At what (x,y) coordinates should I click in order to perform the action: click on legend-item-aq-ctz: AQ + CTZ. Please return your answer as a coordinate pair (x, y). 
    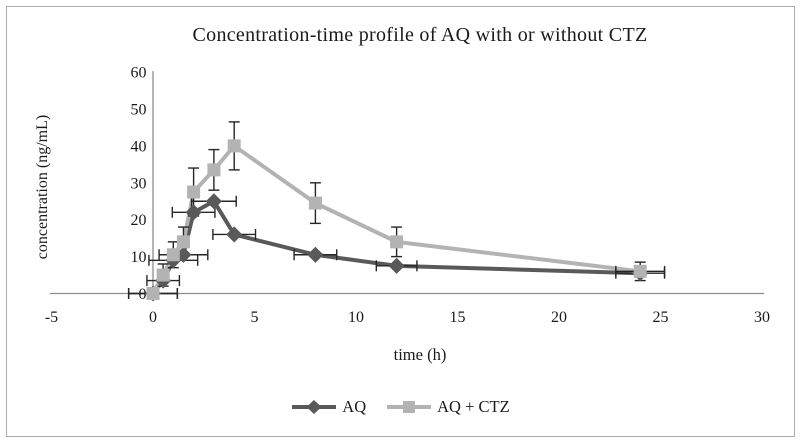
    Looking at the image, I should click on (448, 407).